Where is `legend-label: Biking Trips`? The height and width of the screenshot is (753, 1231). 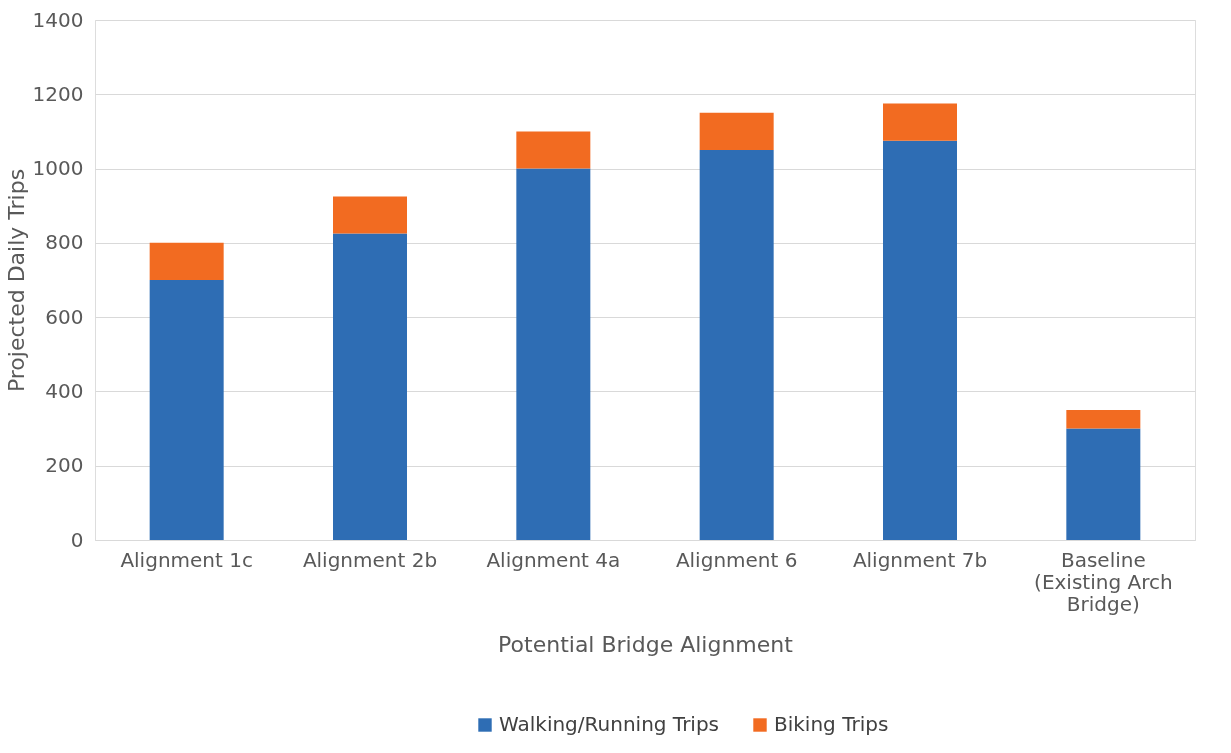 legend-label: Biking Trips is located at coordinates (831, 724).